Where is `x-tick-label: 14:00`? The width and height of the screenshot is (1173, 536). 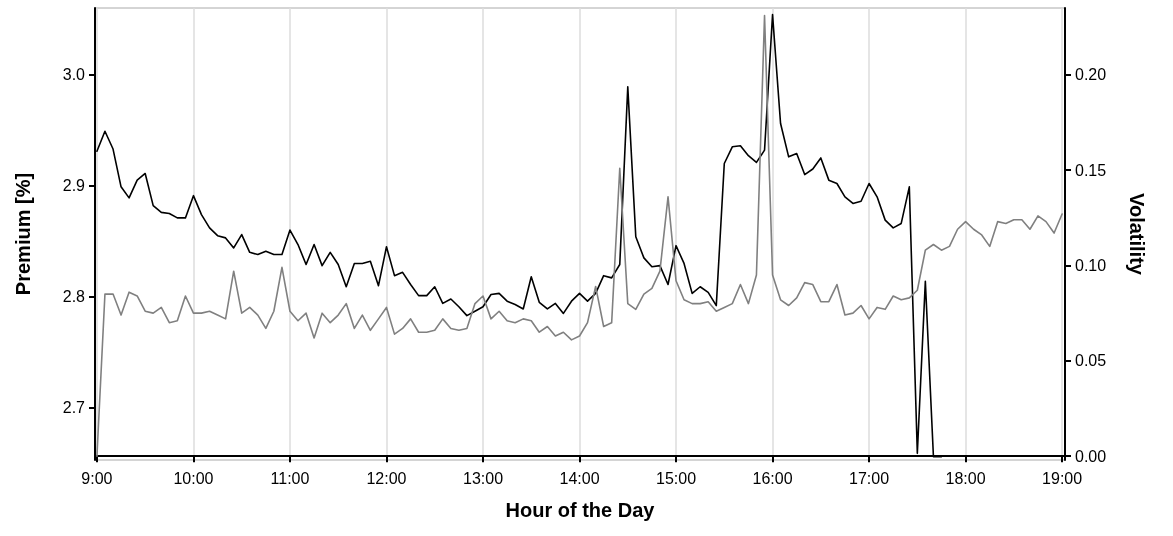 x-tick-label: 14:00 is located at coordinates (579, 478).